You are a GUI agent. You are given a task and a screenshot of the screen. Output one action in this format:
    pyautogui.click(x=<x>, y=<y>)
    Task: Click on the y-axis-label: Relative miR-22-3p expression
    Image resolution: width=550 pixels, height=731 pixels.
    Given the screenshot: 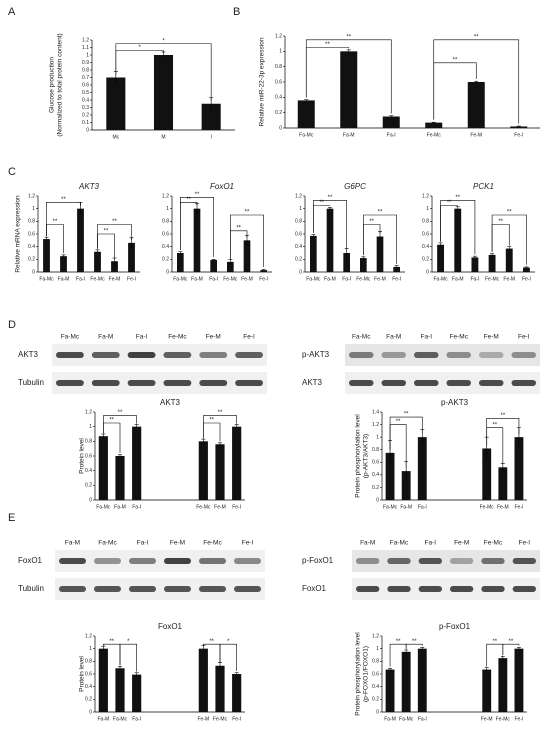 What is the action you would take?
    pyautogui.click(x=262, y=81)
    